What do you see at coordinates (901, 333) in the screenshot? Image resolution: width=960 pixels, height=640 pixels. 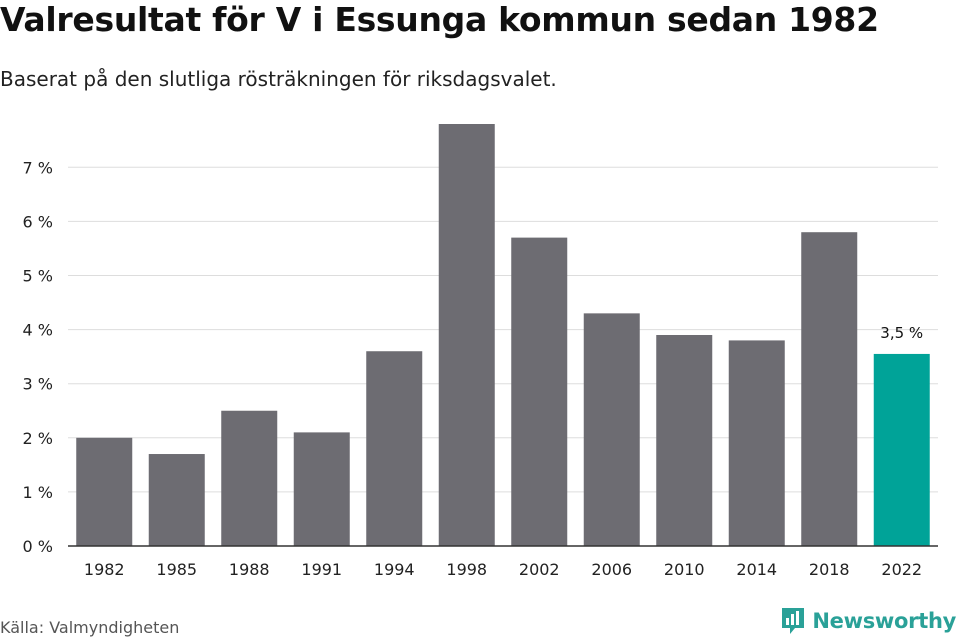 I see `data-label: 3,5 %` at bounding box center [901, 333].